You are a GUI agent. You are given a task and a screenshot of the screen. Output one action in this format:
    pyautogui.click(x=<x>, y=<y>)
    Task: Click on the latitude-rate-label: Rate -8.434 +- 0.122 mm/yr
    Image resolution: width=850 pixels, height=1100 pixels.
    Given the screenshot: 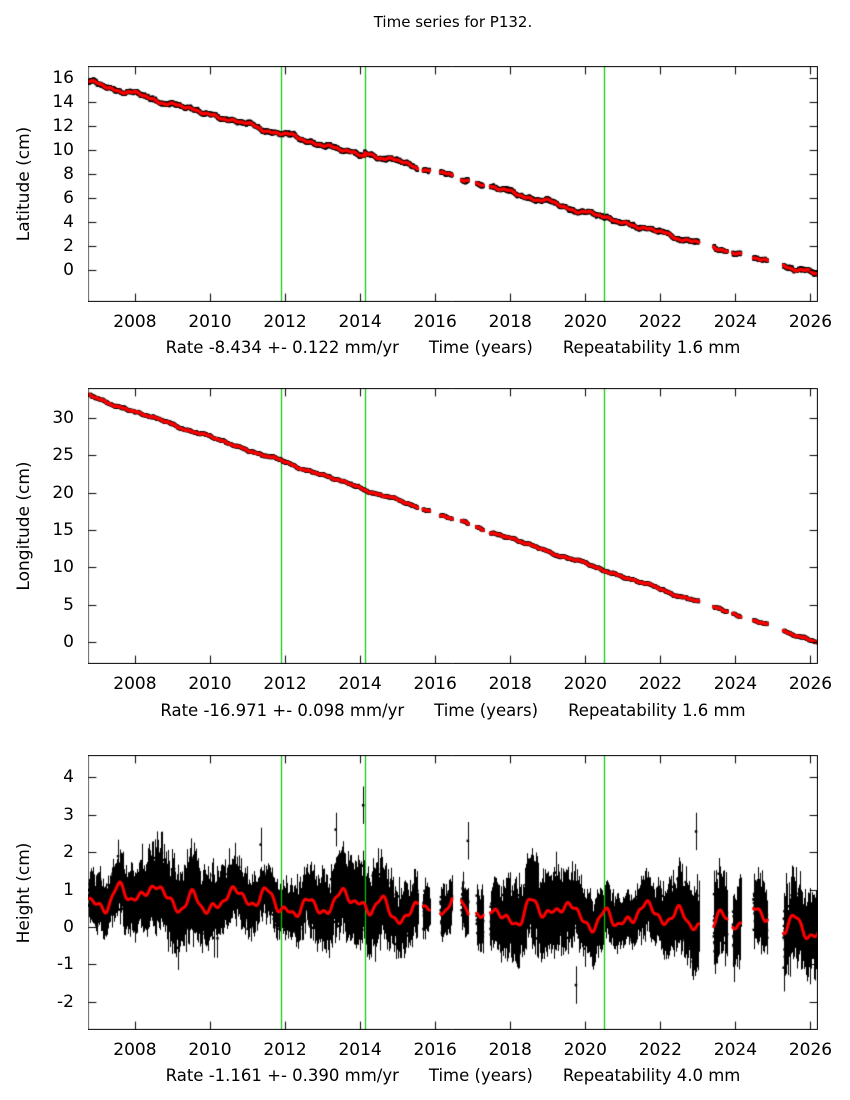 What is the action you would take?
    pyautogui.click(x=282, y=347)
    